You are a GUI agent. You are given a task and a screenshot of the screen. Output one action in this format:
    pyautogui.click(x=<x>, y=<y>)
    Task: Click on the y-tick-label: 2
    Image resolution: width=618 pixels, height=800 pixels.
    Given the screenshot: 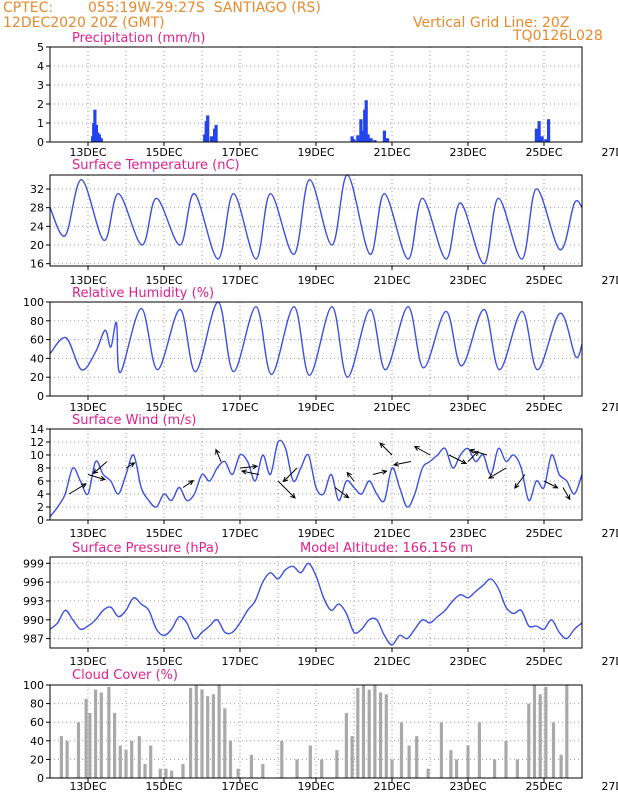 What is the action you would take?
    pyautogui.click(x=40, y=507)
    